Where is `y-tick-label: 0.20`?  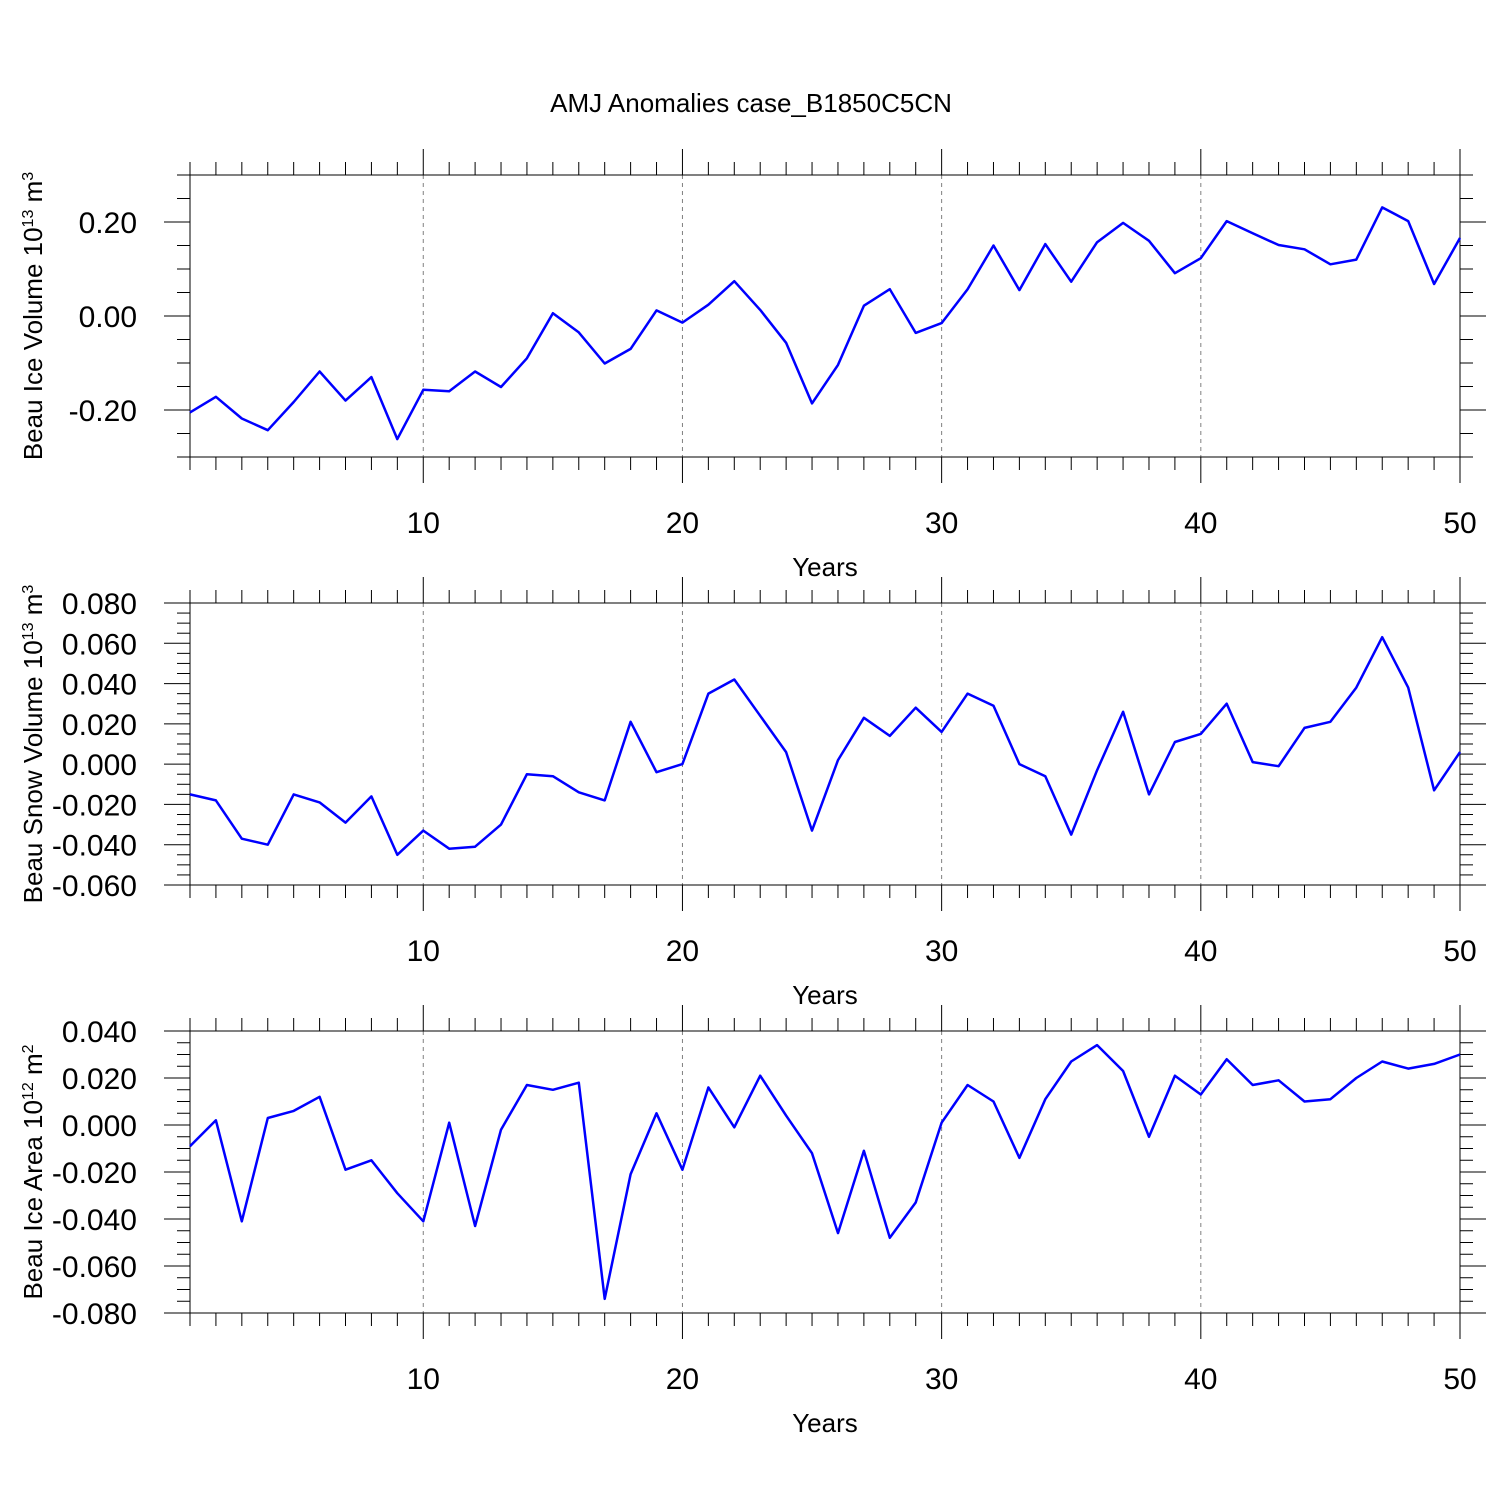
y-tick-label: 0.20 is located at coordinates (108, 223).